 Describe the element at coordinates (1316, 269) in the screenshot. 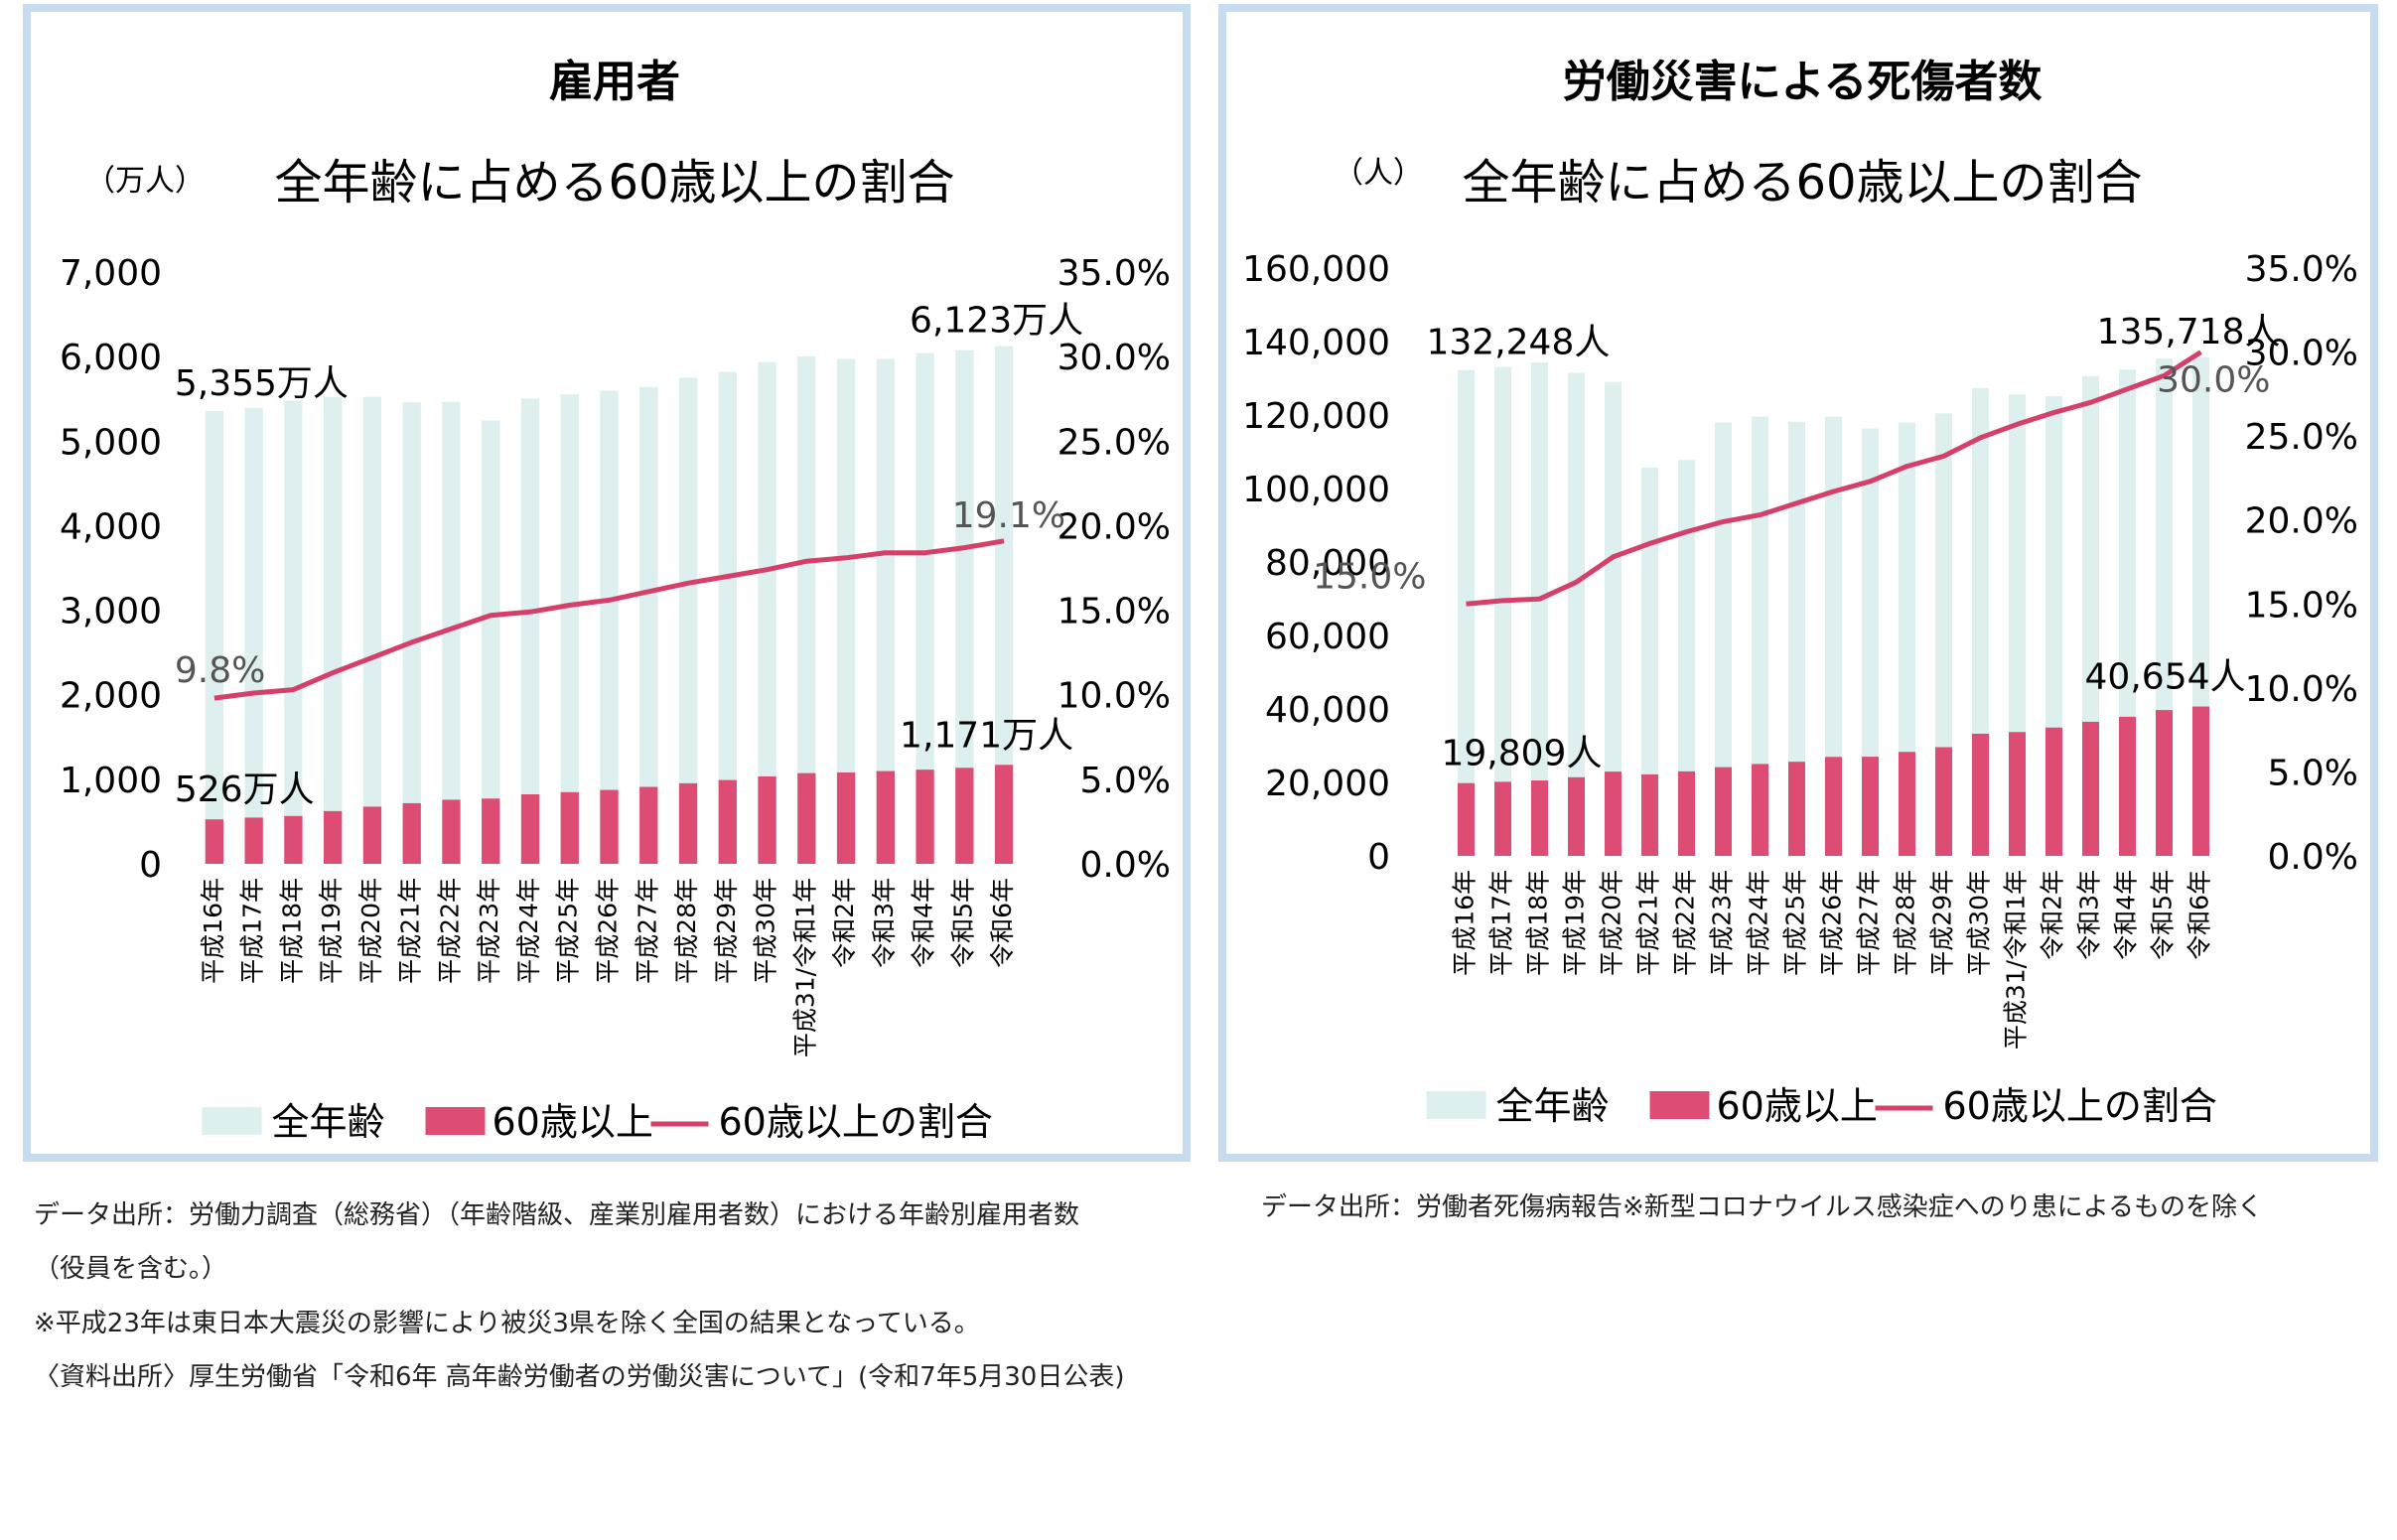

I see `y-left-tick-label: 160,000` at that location.